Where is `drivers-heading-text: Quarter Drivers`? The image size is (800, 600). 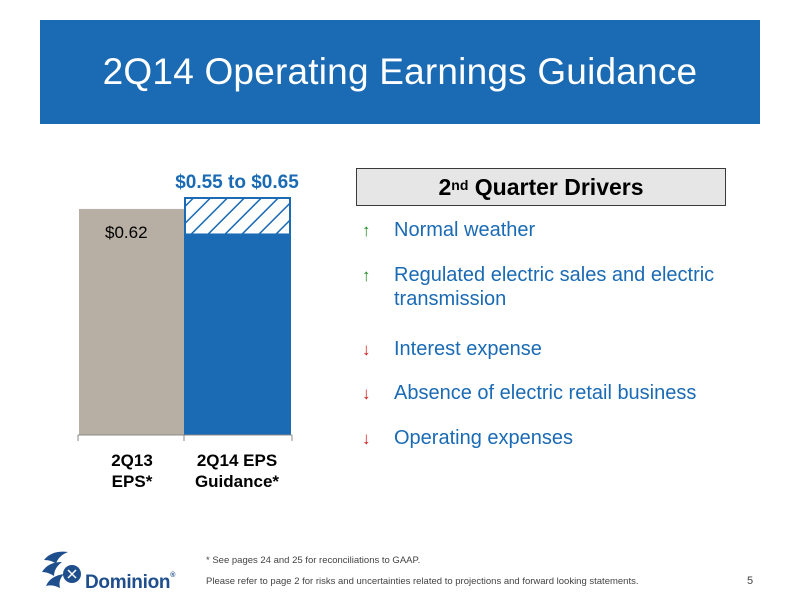 drivers-heading-text: Quarter Drivers is located at coordinates (556, 186).